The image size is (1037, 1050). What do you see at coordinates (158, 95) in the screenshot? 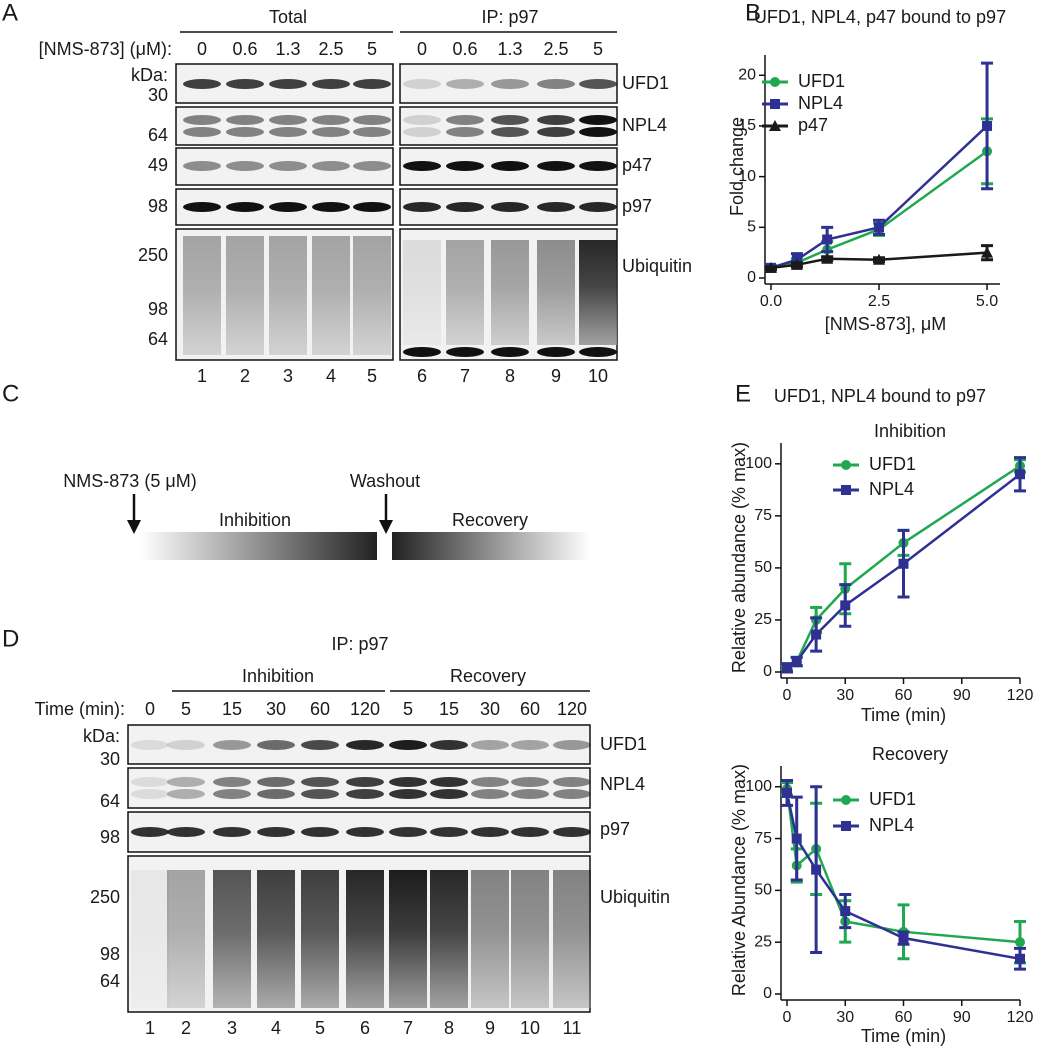
I see `mw-marker: 30` at bounding box center [158, 95].